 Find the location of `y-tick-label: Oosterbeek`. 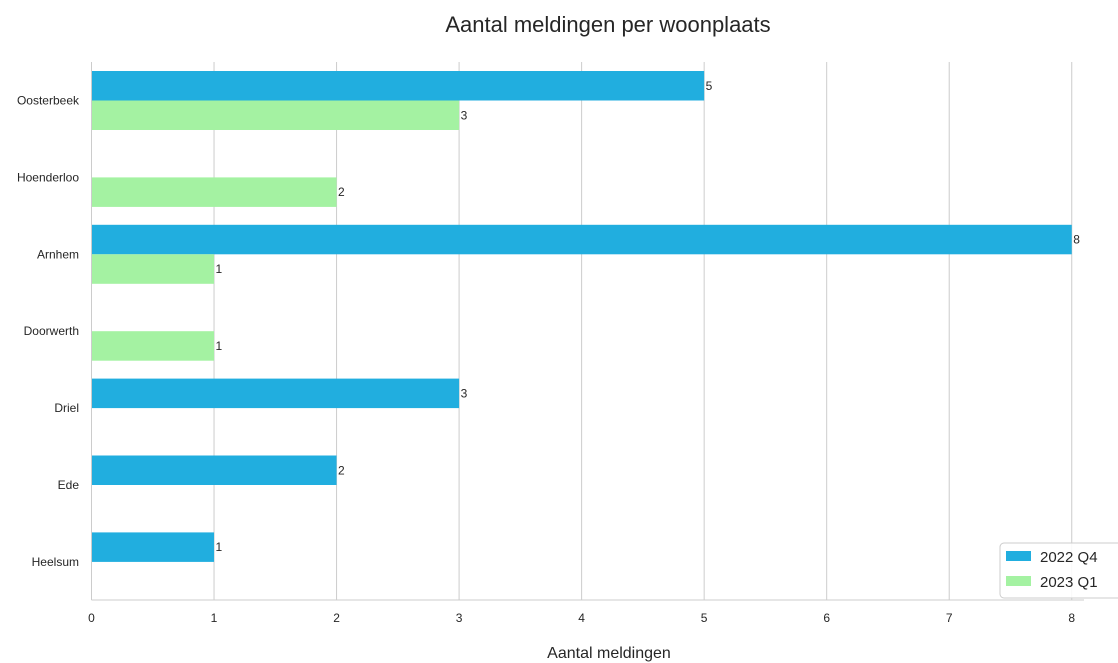

y-tick-label: Oosterbeek is located at coordinates (48, 101).